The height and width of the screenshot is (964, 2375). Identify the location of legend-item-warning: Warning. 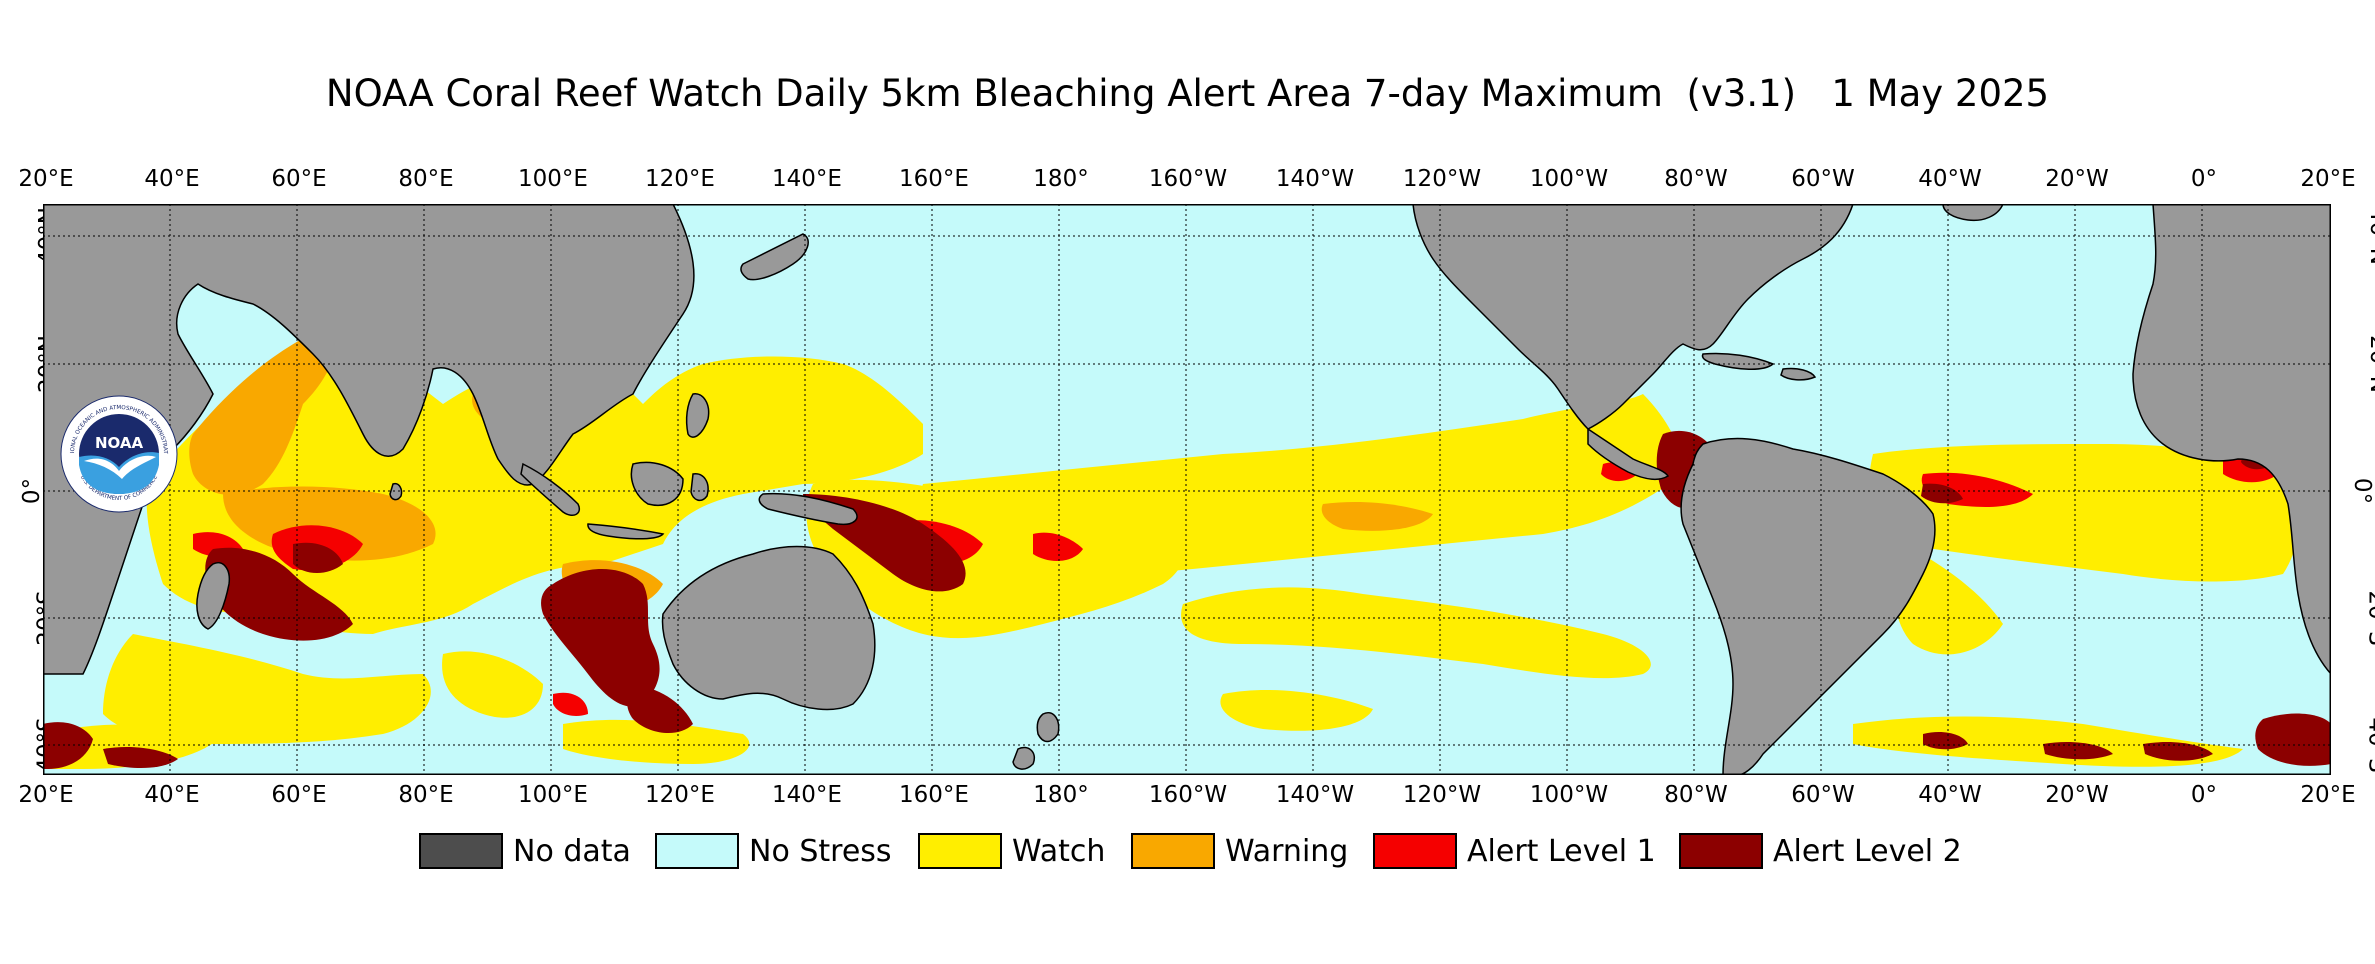
(1239, 851).